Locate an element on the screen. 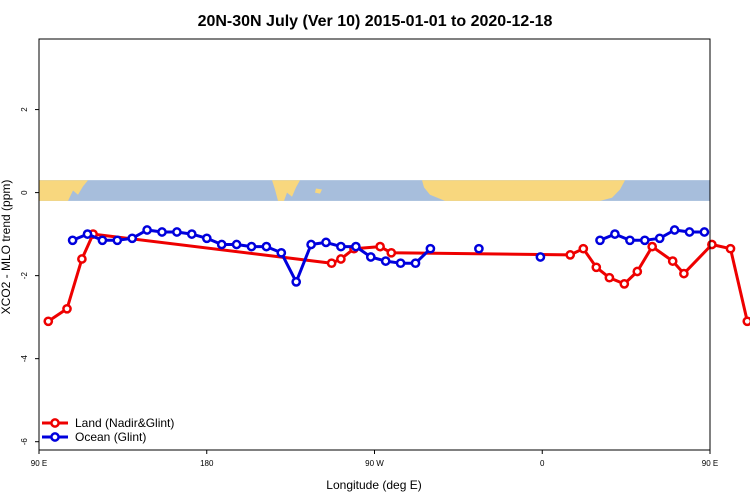 This screenshot has width=750, height=500. legend-label: Ocean (Glint) is located at coordinates (110, 437).